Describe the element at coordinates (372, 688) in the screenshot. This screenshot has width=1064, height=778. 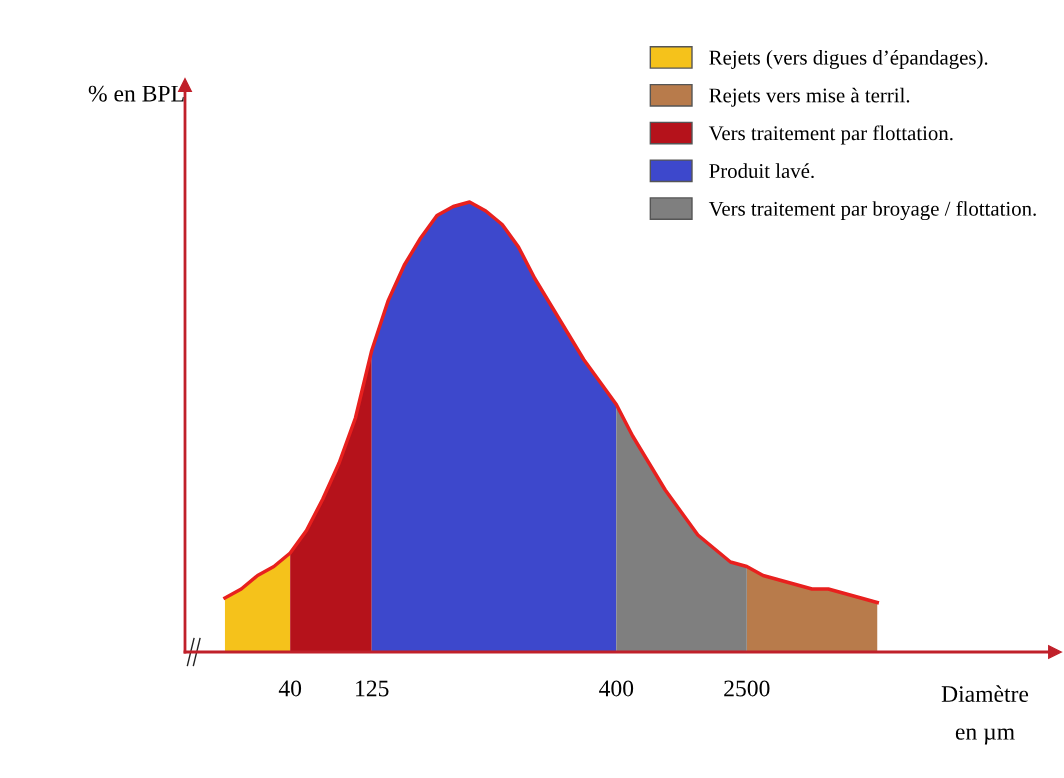
I see `x-tick-label: 125` at that location.